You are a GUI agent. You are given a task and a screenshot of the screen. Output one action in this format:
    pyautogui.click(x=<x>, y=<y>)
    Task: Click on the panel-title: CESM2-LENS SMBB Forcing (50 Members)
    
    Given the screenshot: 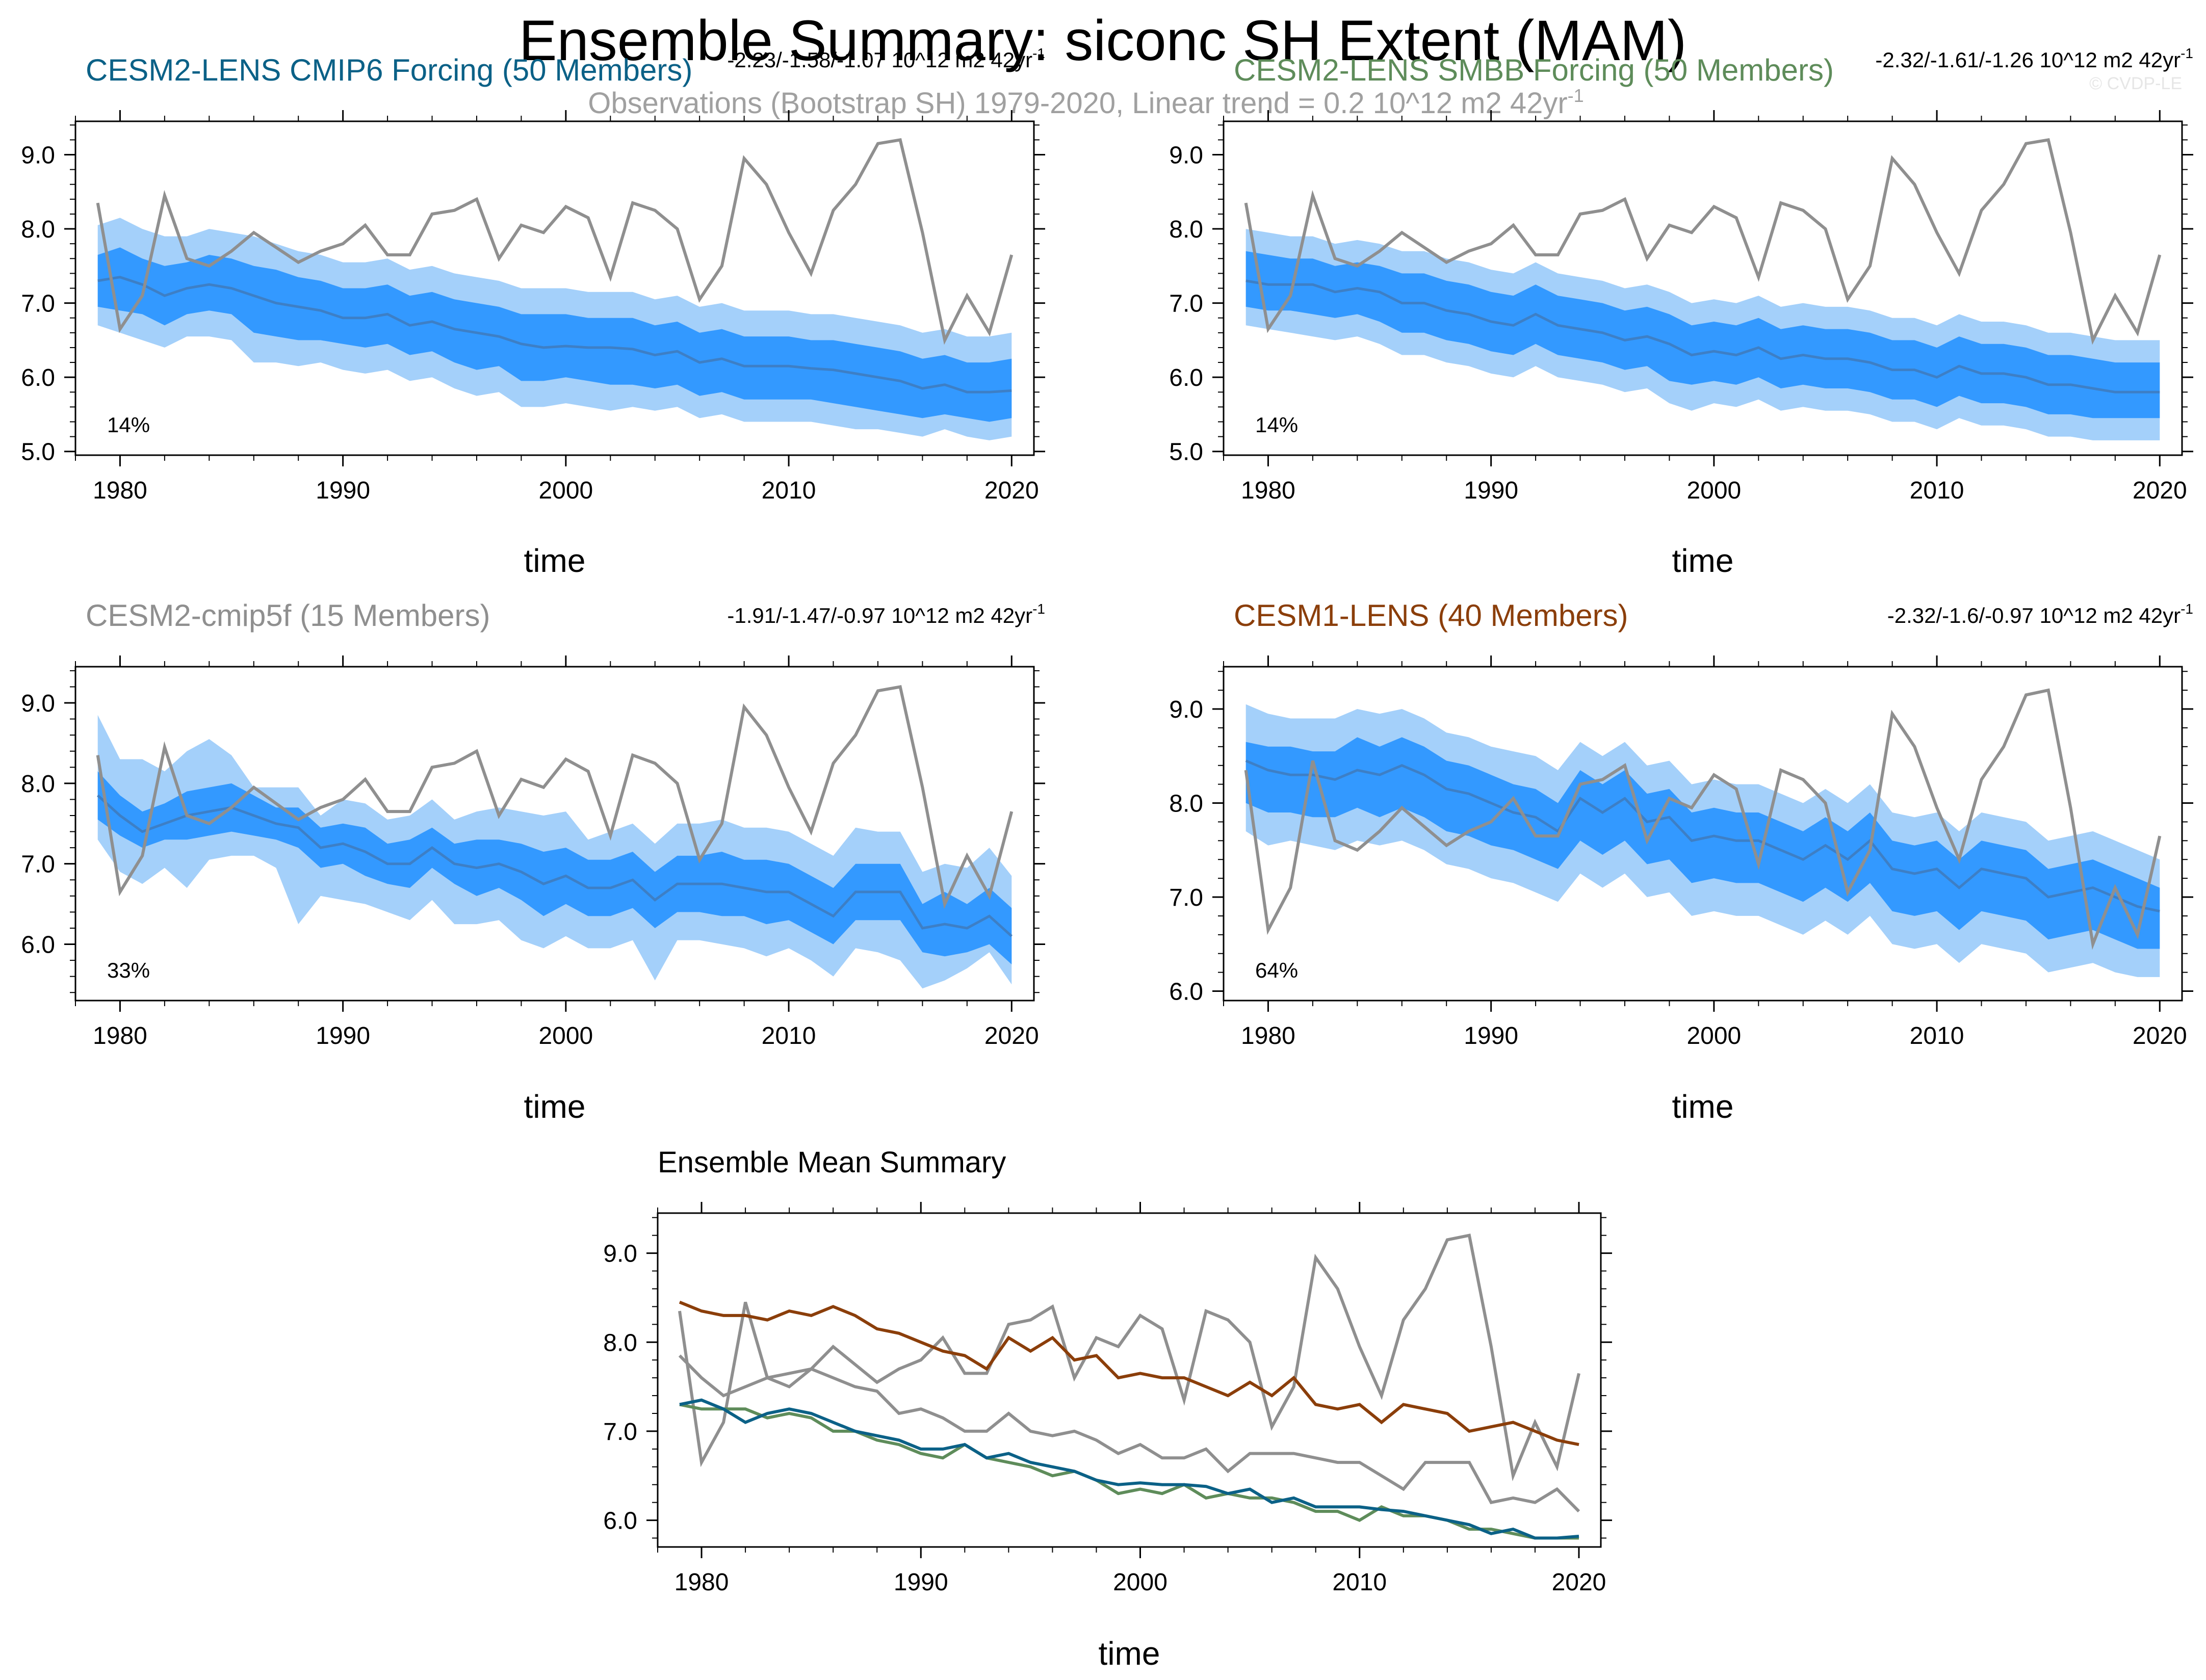 What is the action you would take?
    pyautogui.click(x=1534, y=70)
    